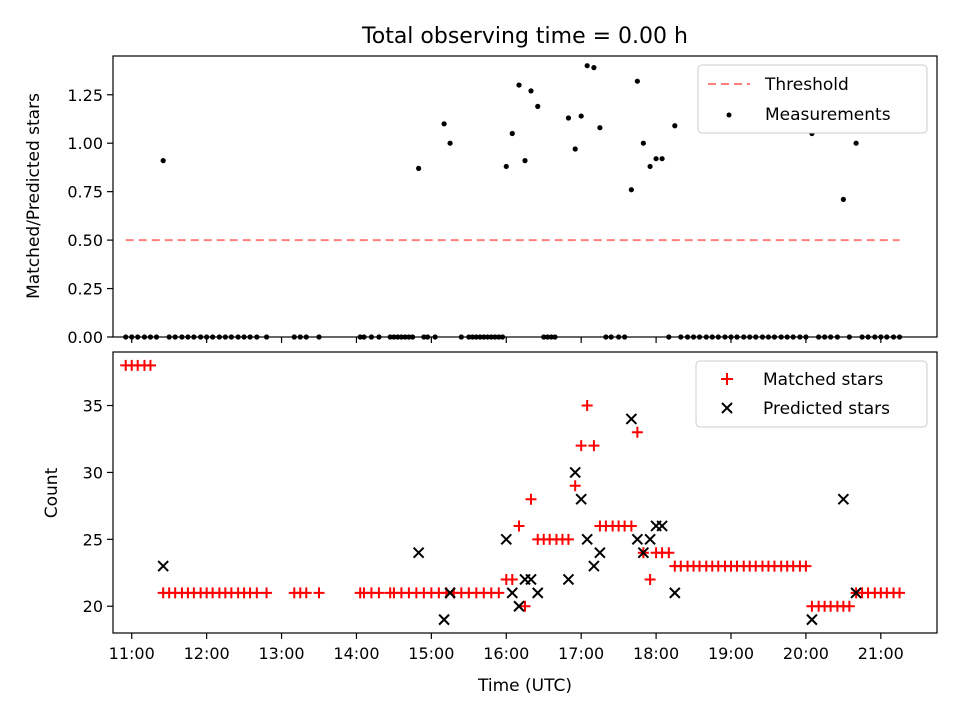 The image size is (960, 720). I want to click on bottom-xtick-label: 16:00, so click(506, 653).